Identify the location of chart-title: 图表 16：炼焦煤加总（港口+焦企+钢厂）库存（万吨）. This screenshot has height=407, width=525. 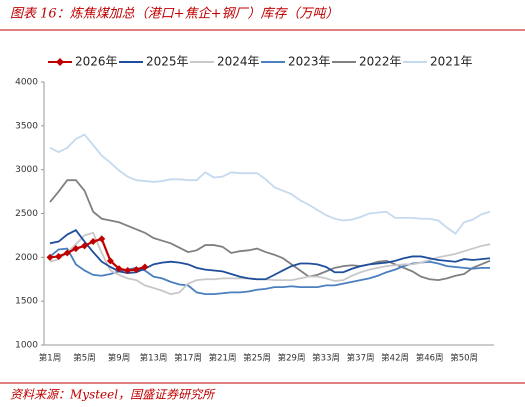
(174, 14).